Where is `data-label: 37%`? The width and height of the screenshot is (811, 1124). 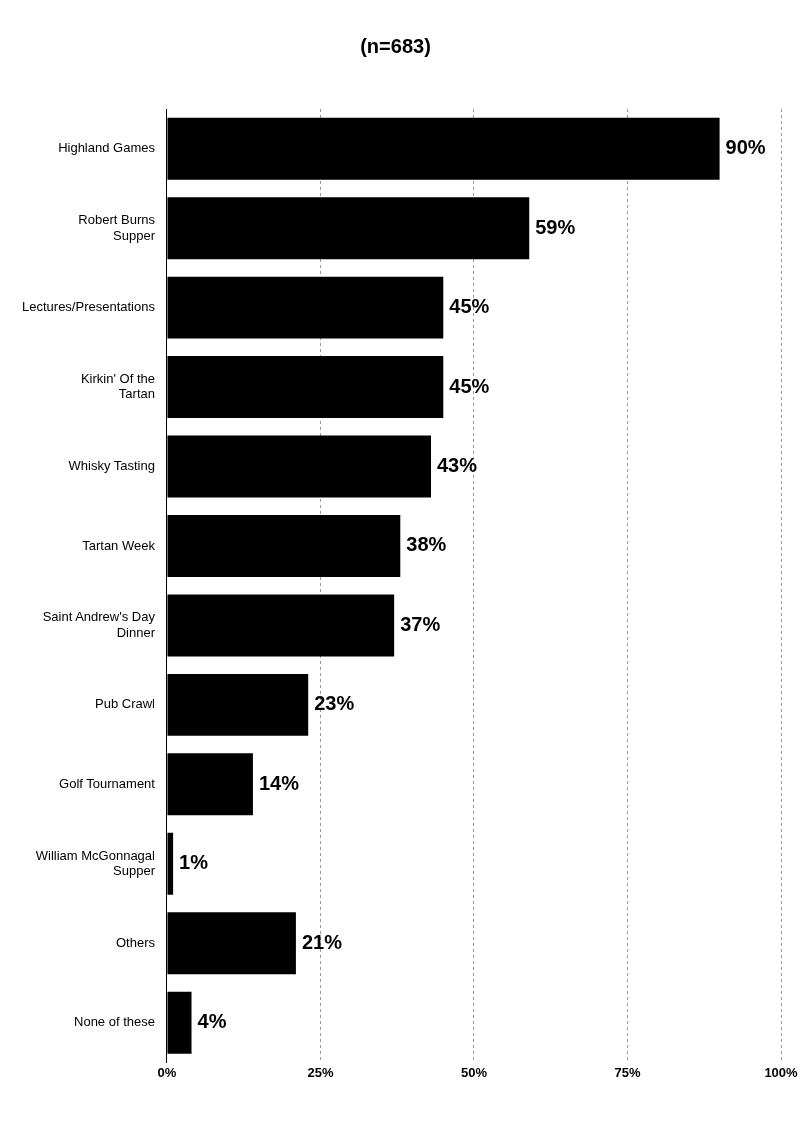
data-label: 37% is located at coordinates (420, 623).